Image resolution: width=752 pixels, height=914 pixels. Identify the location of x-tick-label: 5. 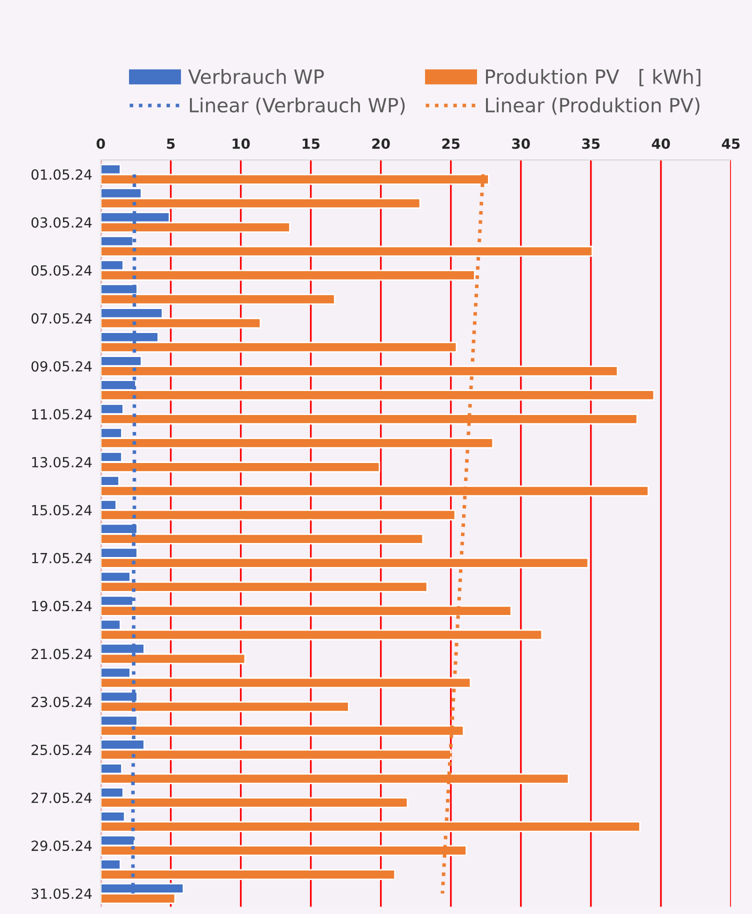
(171, 143).